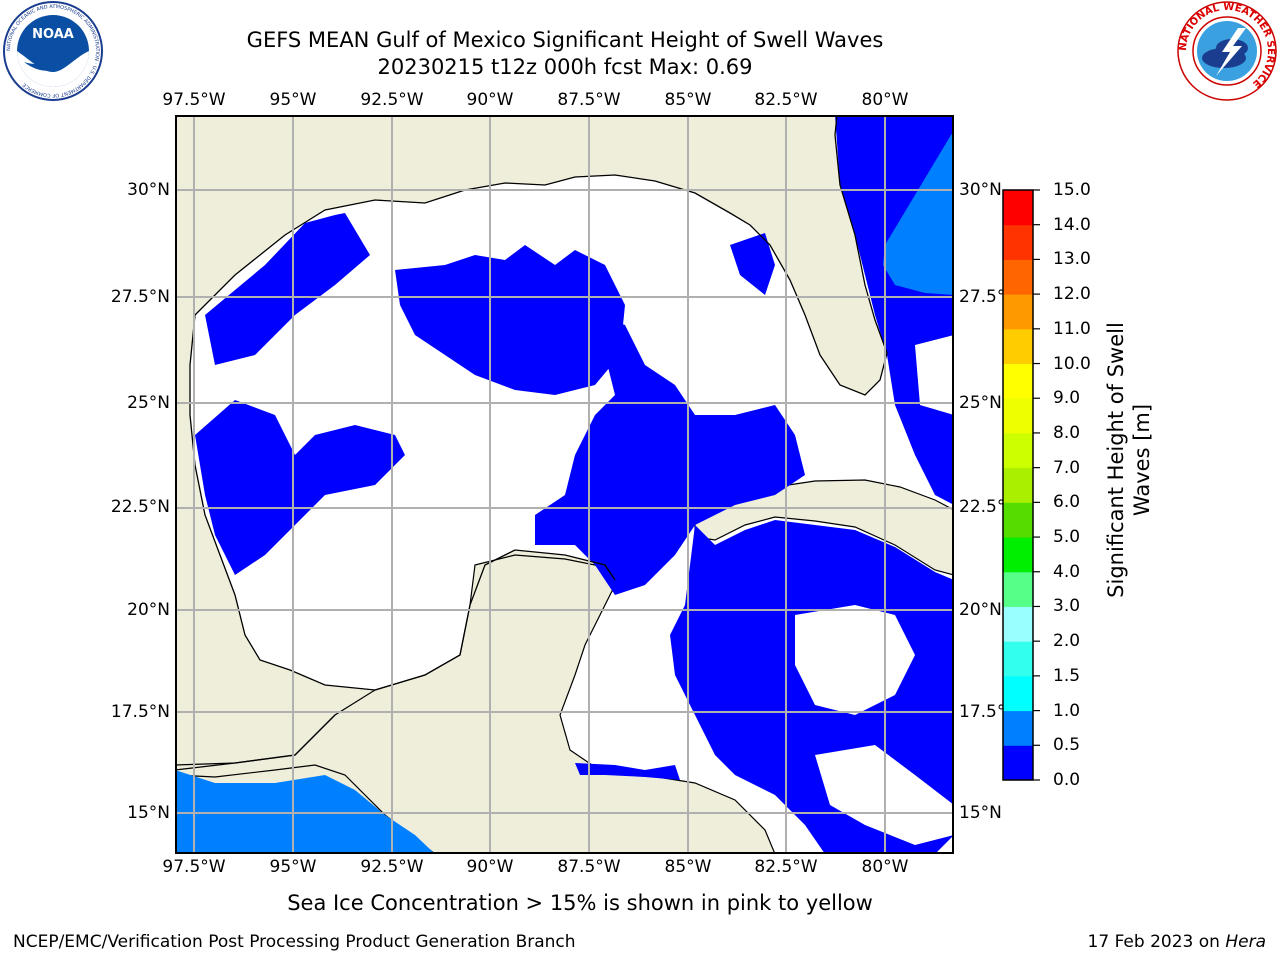 This screenshot has width=1280, height=960. What do you see at coordinates (140, 507) in the screenshot?
I see `lat-label-left: 22.5°N` at bounding box center [140, 507].